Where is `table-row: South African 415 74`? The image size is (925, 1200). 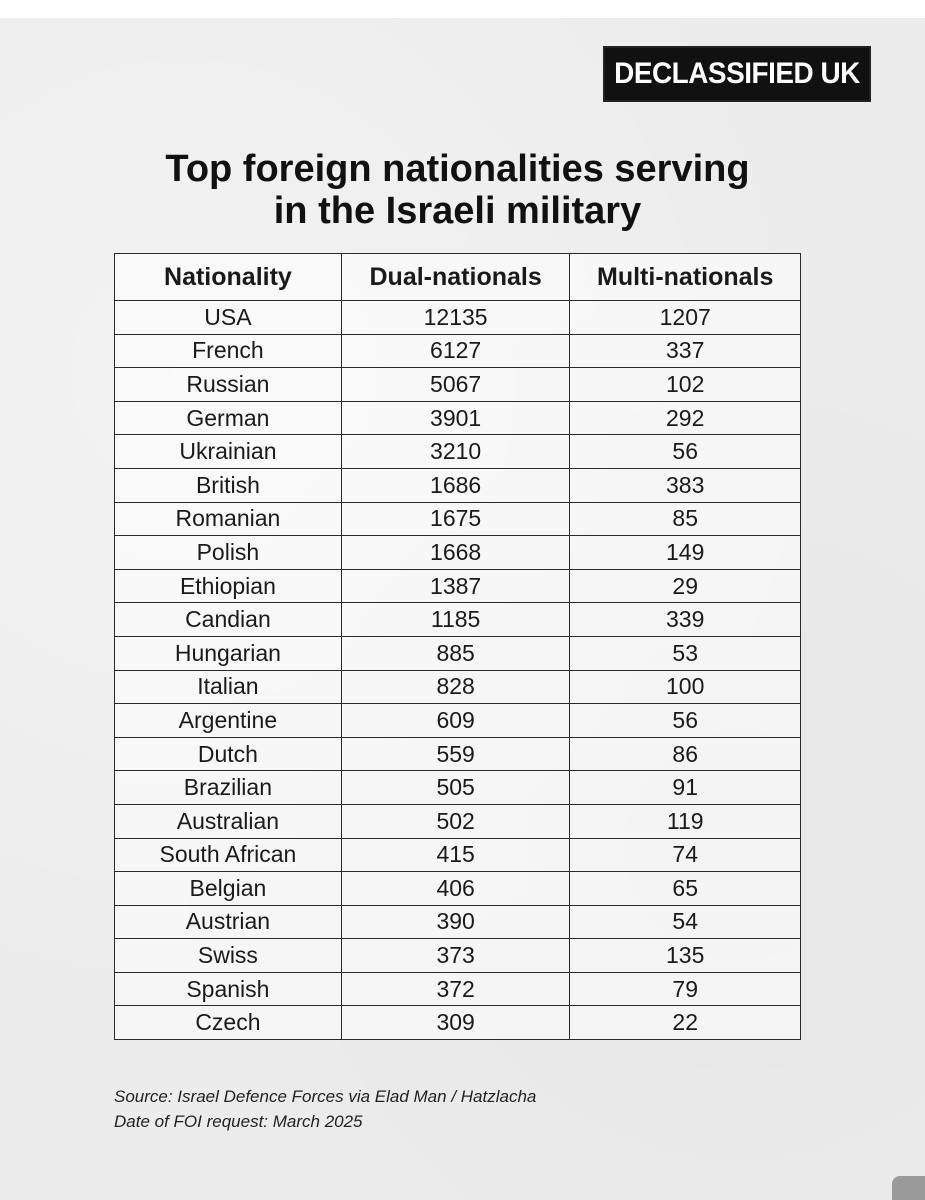 table-row: South African 415 74 is located at coordinates (457, 855).